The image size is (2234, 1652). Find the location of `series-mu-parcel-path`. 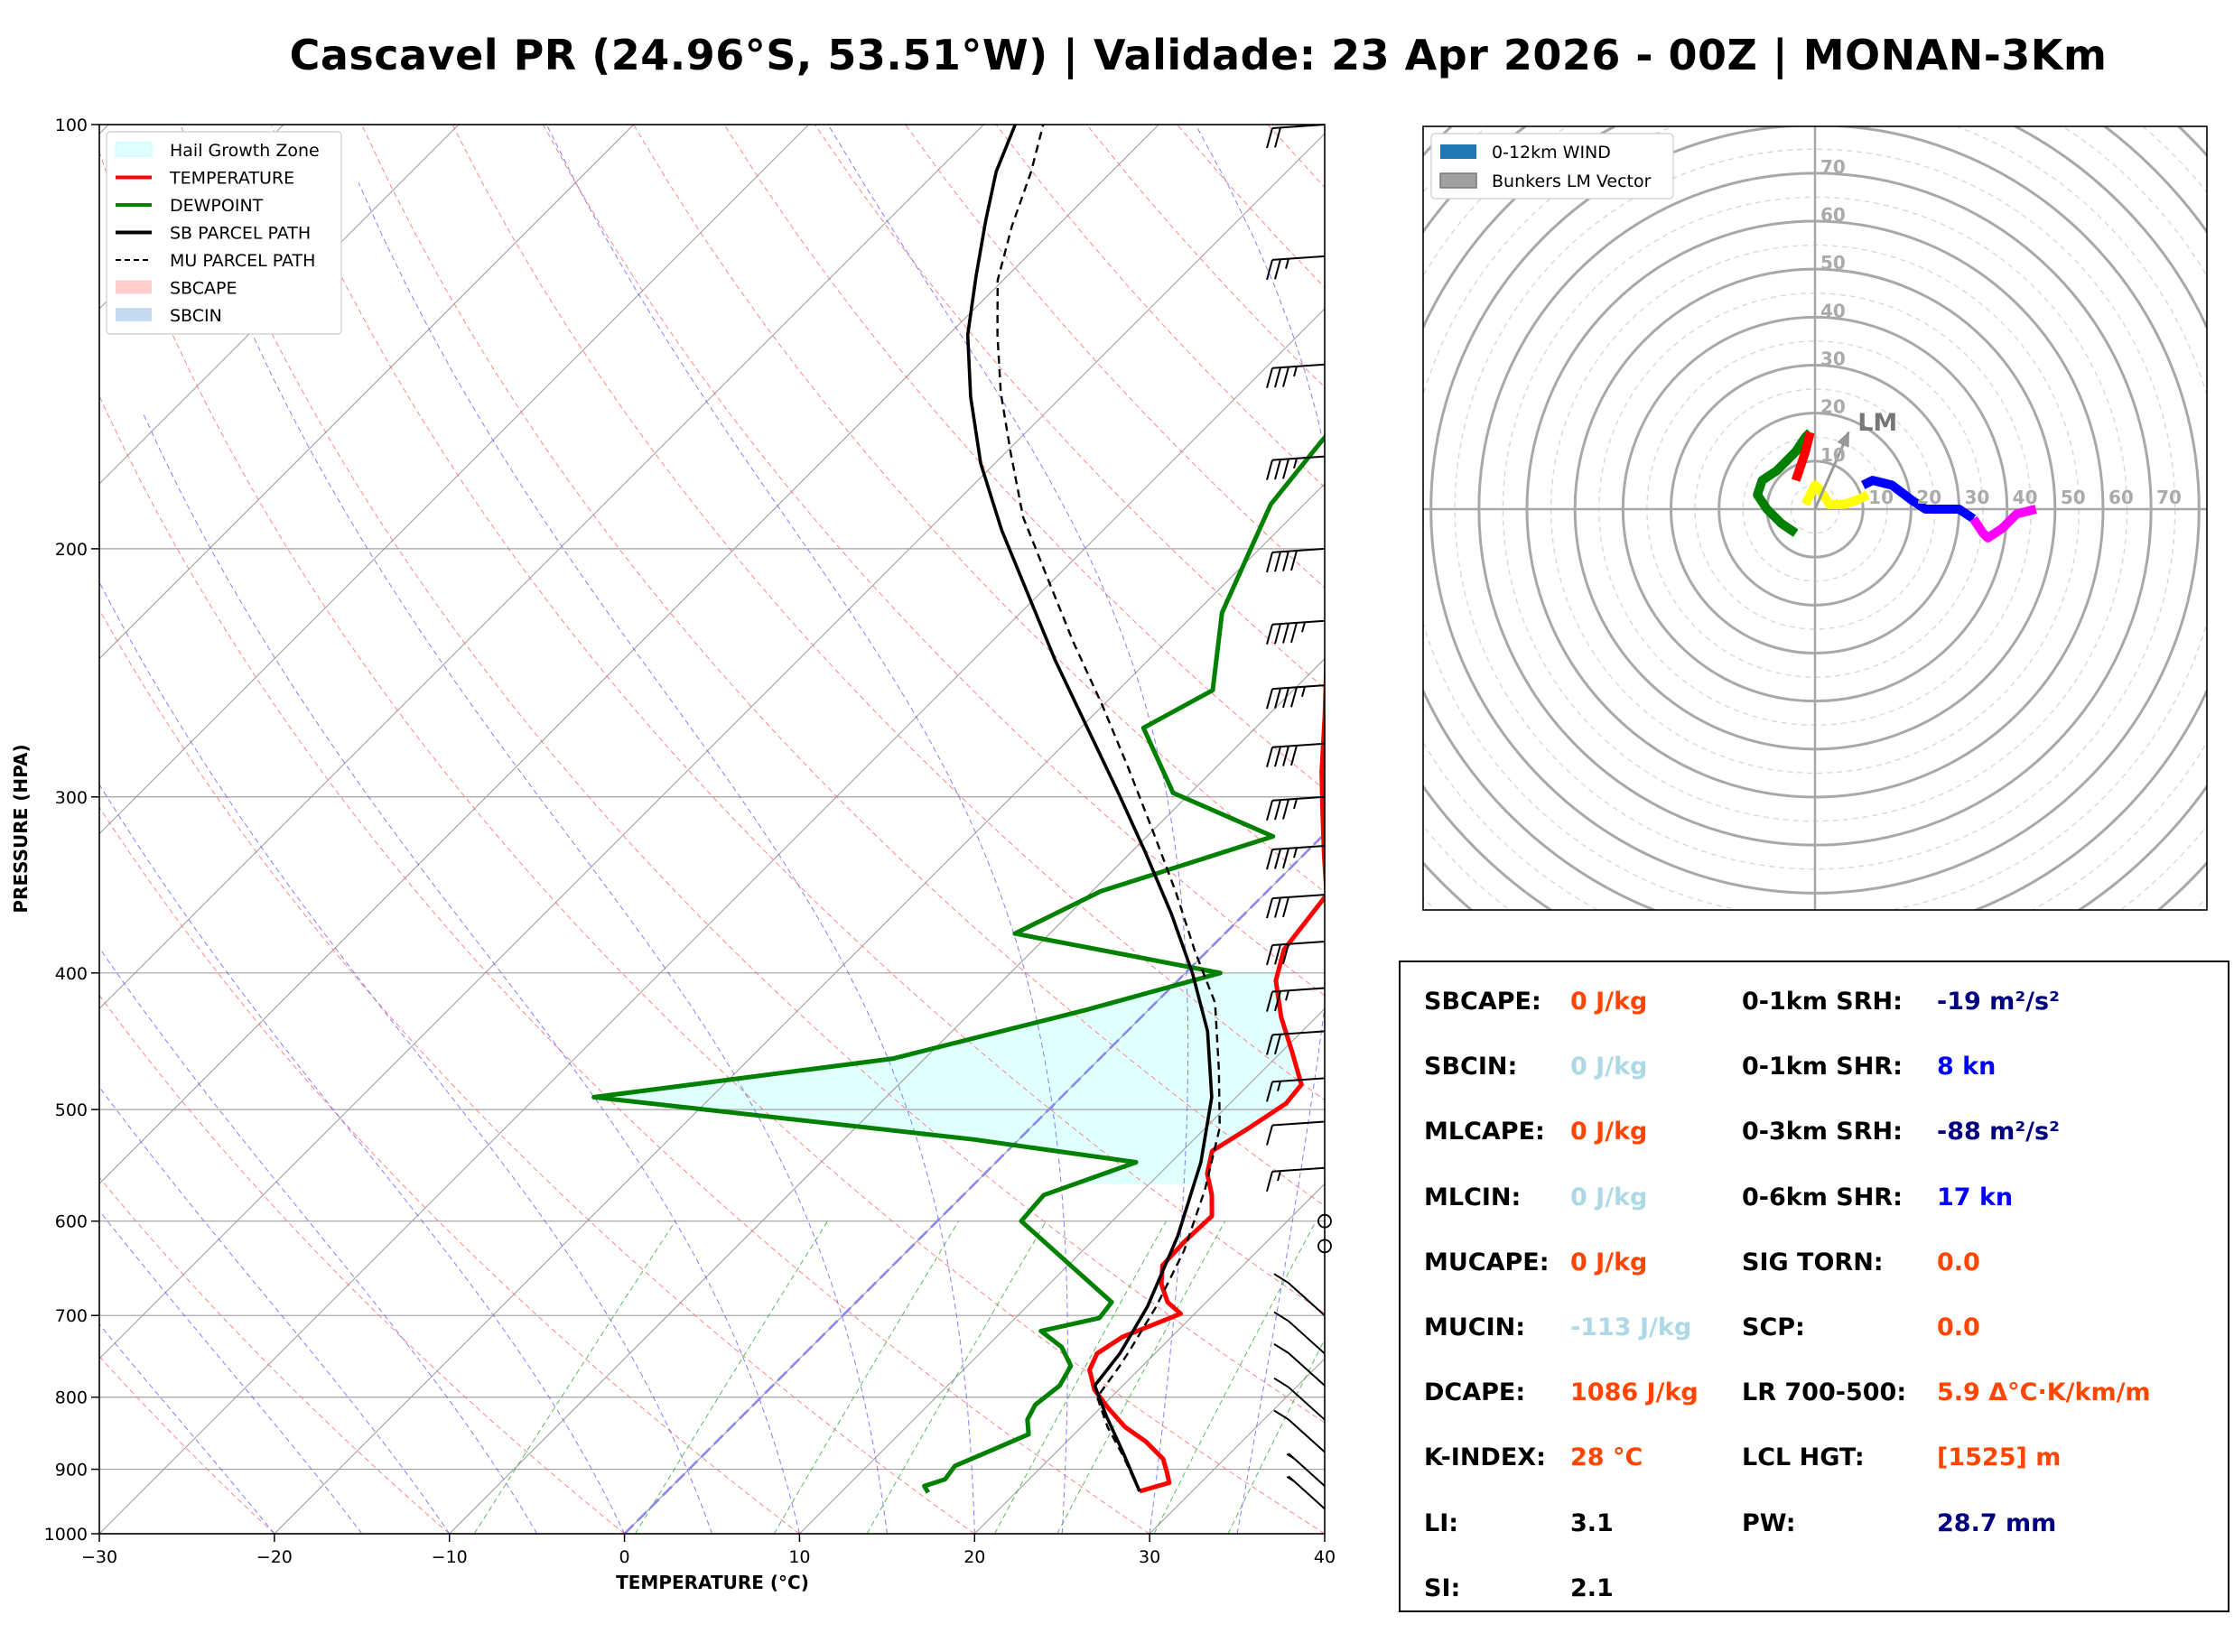

series-mu-parcel-path is located at coordinates (1108, 808).